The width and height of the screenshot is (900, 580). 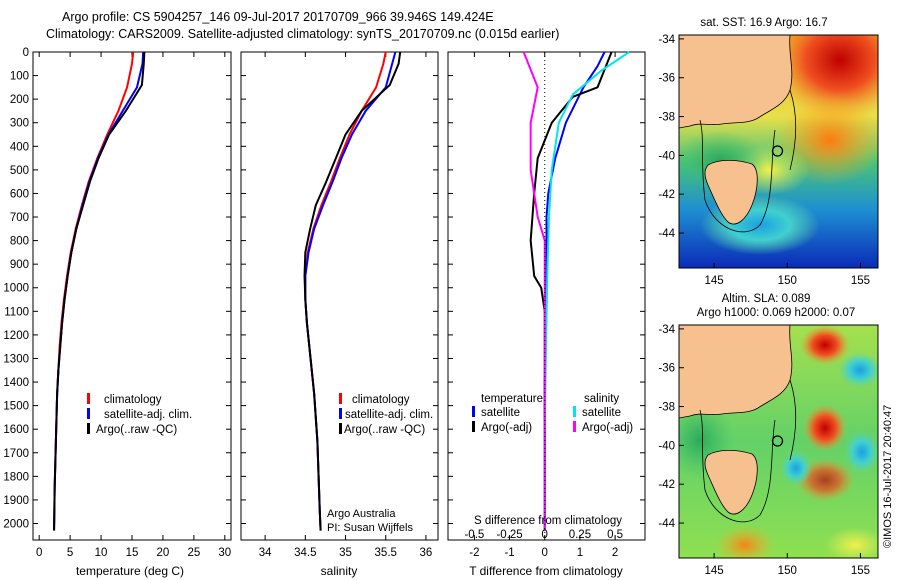 I want to click on legend-swatch-s-satellite, so click(x=574, y=411).